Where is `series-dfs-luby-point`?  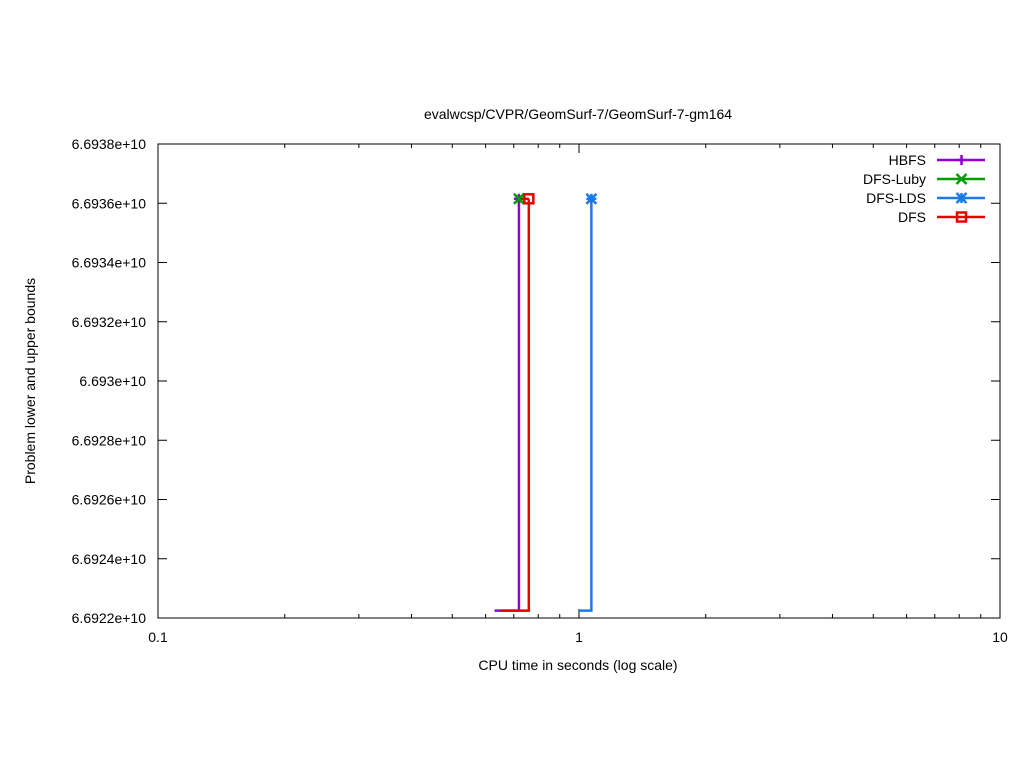 series-dfs-luby-point is located at coordinates (519, 198).